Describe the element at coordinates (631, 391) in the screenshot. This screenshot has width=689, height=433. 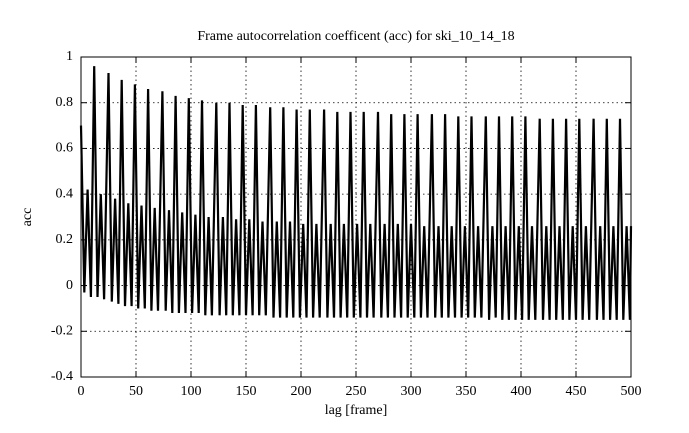
I see `x-tick-label: 500` at that location.